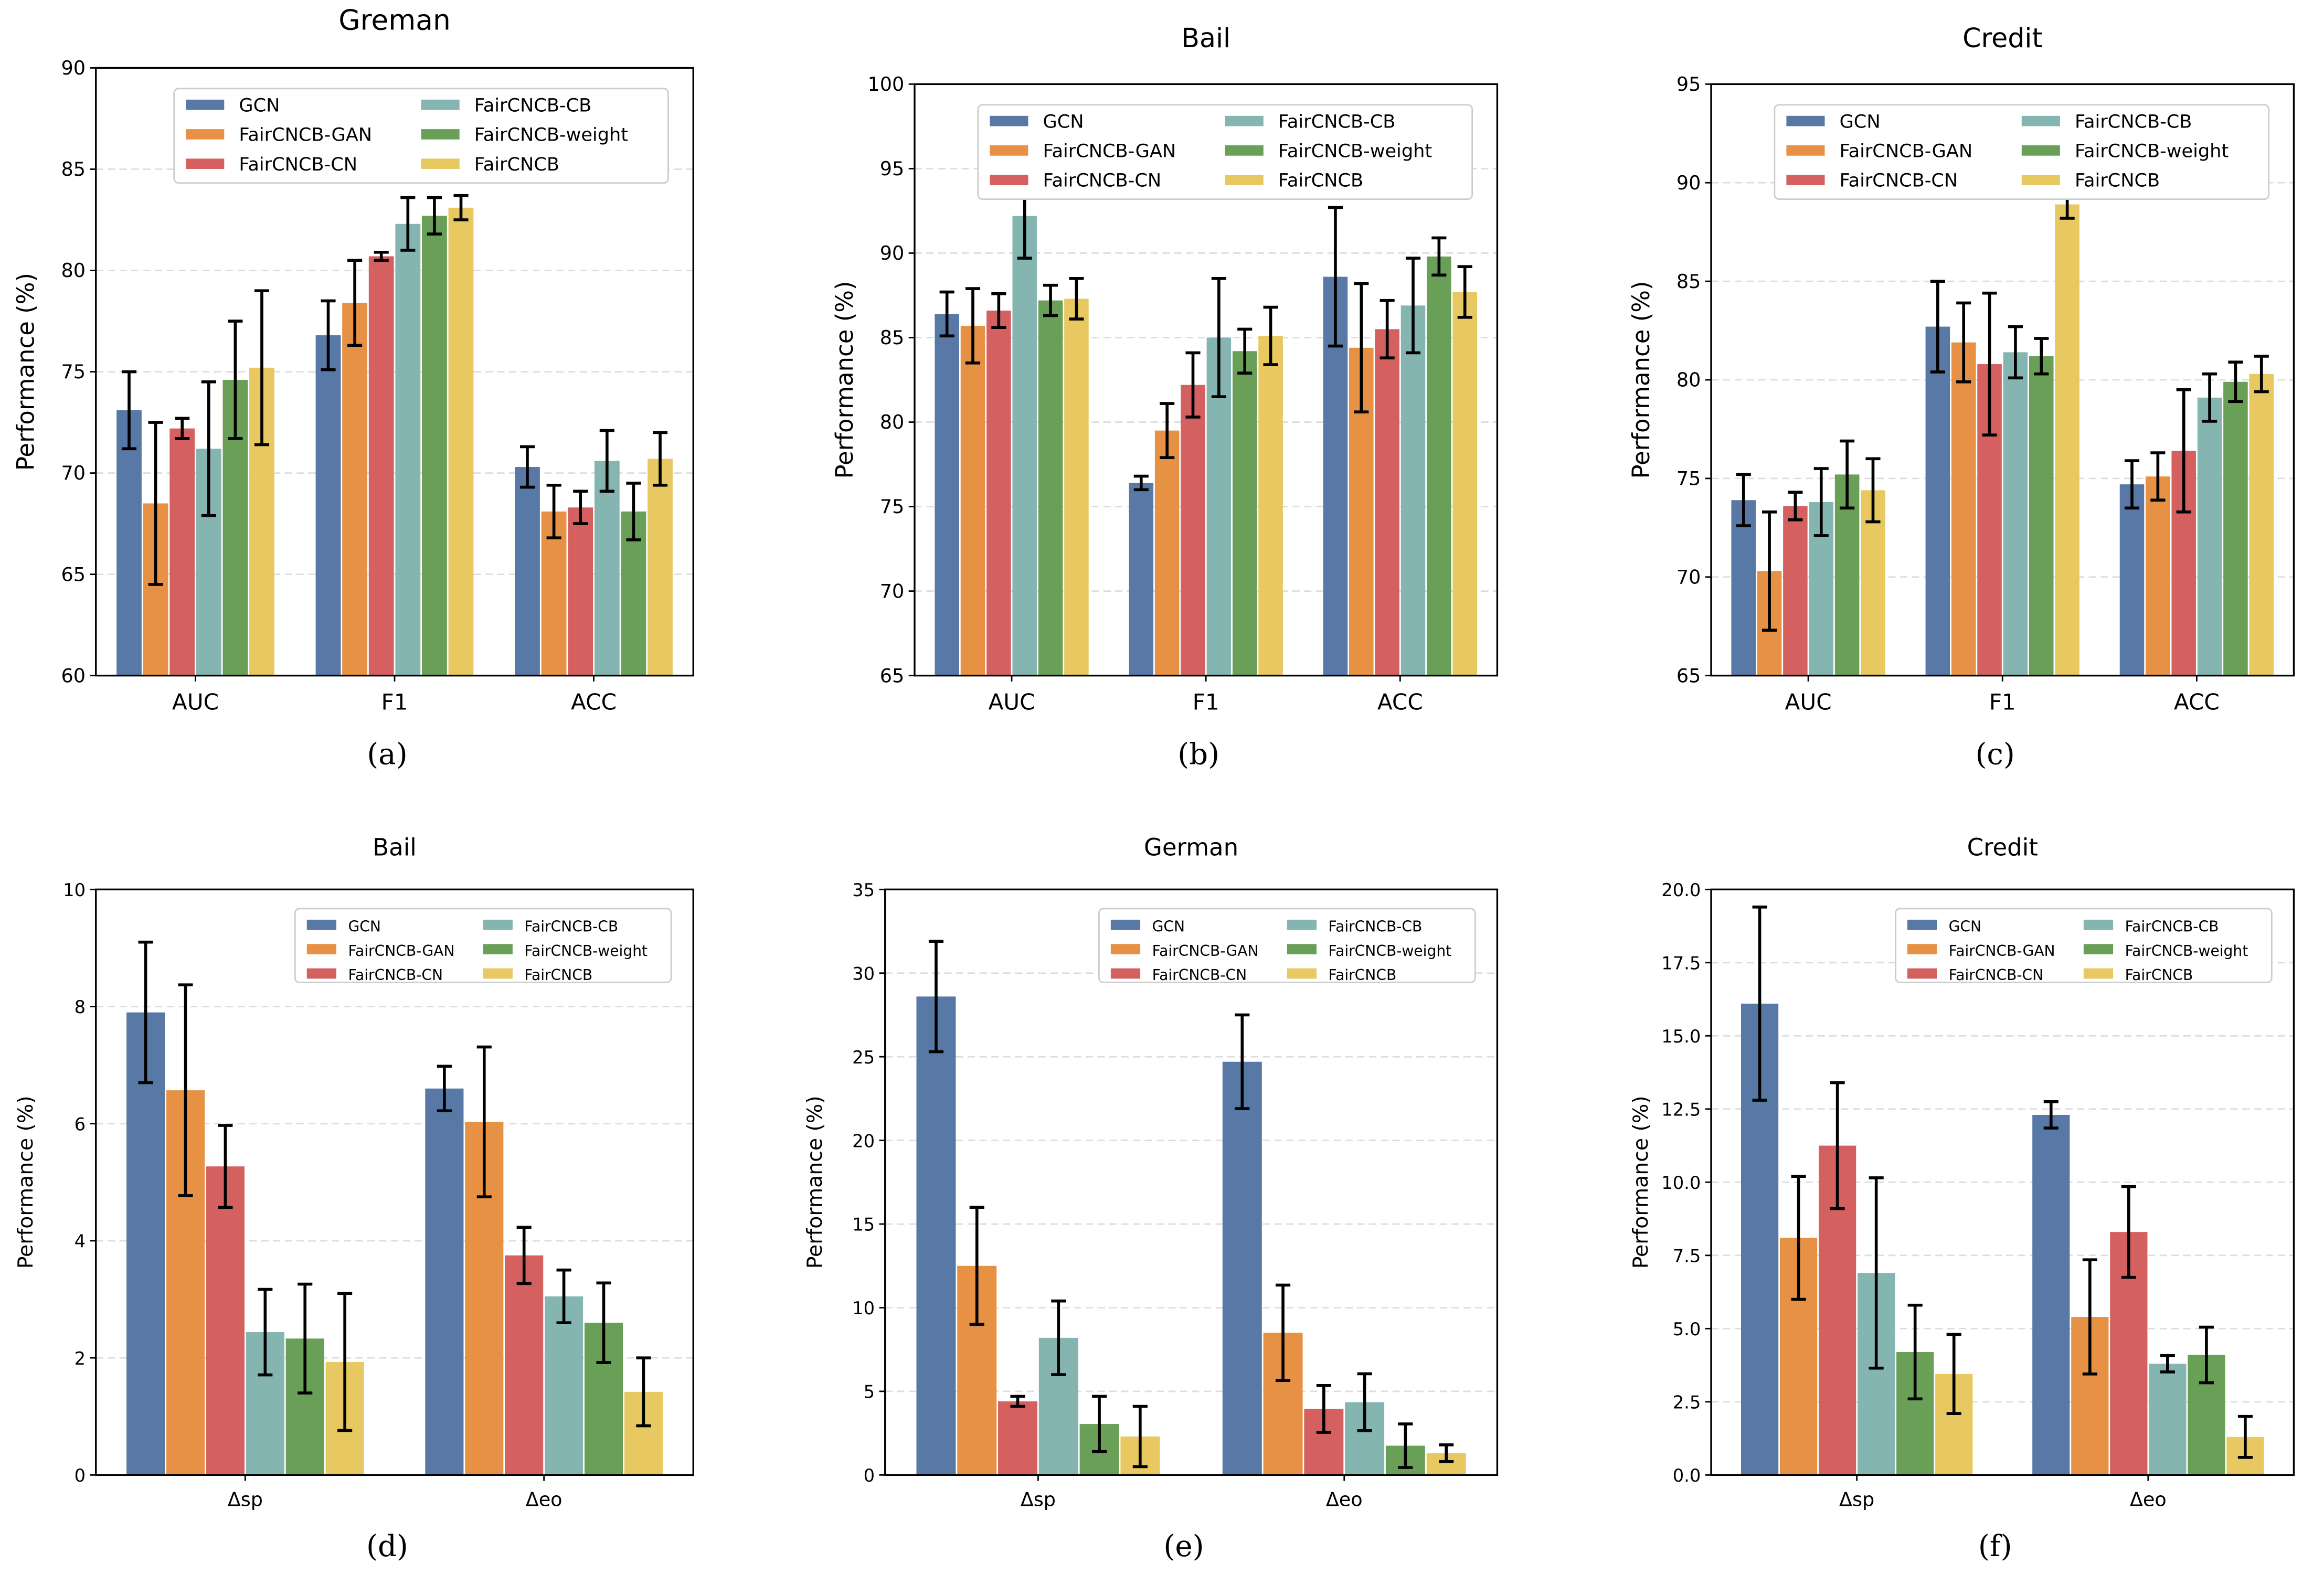  I want to click on y-tick-label: 20.0, so click(1681, 890).